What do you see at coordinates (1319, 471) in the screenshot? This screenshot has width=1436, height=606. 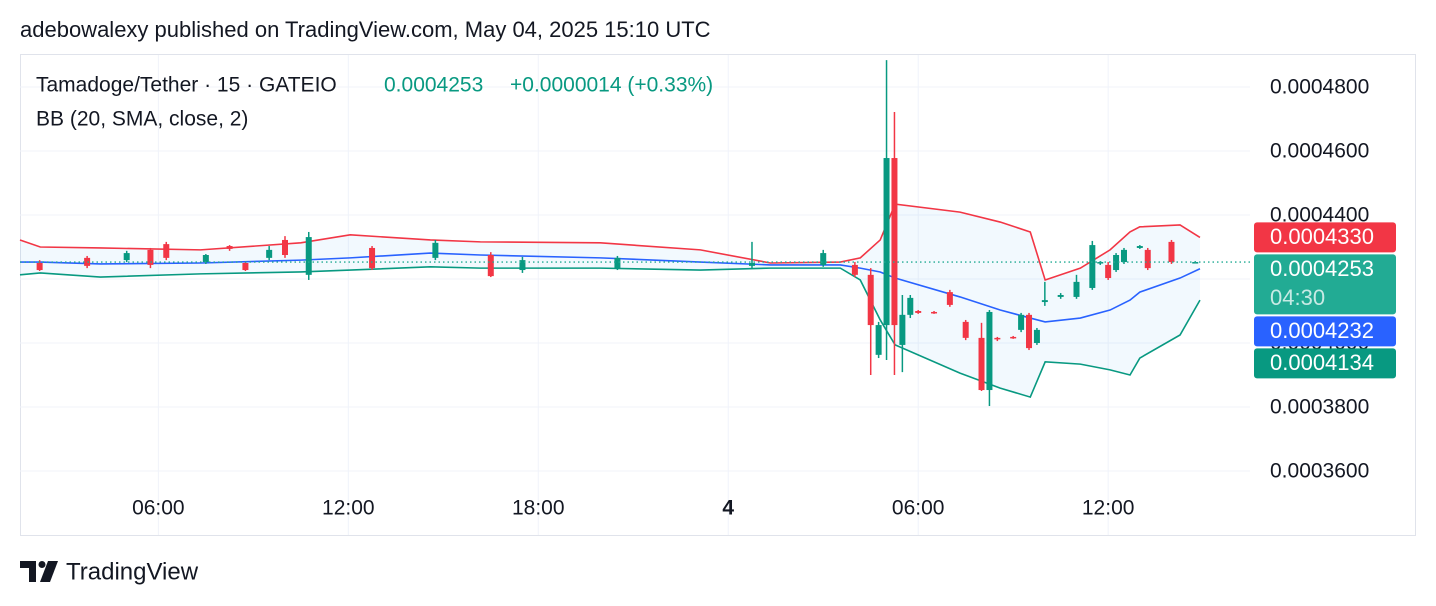 I see `y-tick-label: 0.0003600` at bounding box center [1319, 471].